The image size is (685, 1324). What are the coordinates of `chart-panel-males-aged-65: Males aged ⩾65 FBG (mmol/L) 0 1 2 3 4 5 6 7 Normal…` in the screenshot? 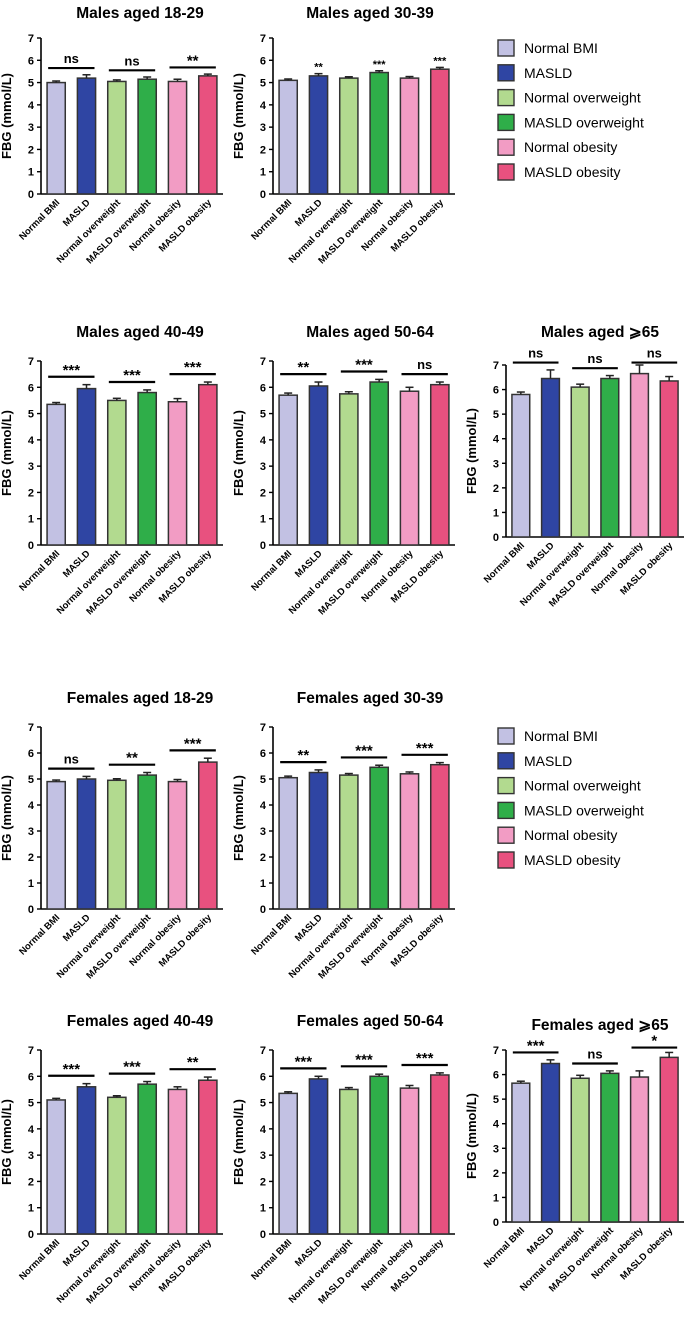 It's located at (574, 466).